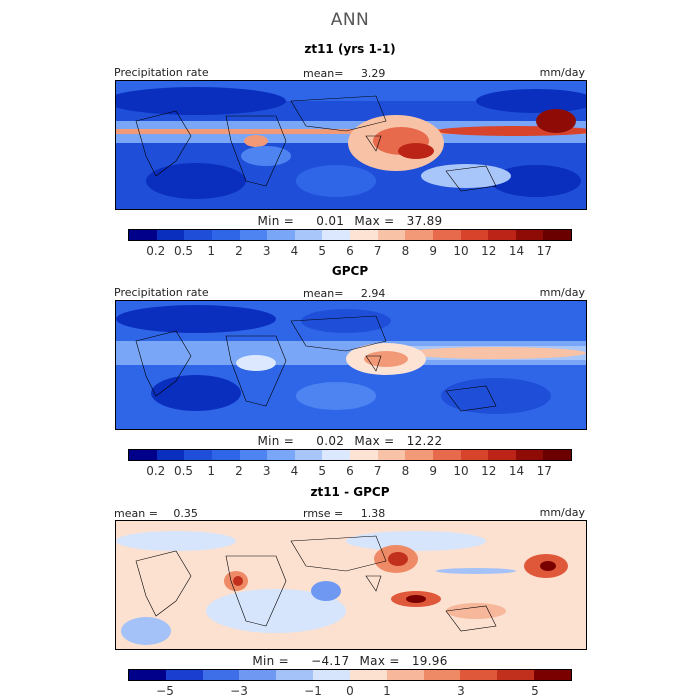 This screenshot has width=700, height=700. What do you see at coordinates (461, 471) in the screenshot?
I see `colorbar-tick-label: 10` at bounding box center [461, 471].